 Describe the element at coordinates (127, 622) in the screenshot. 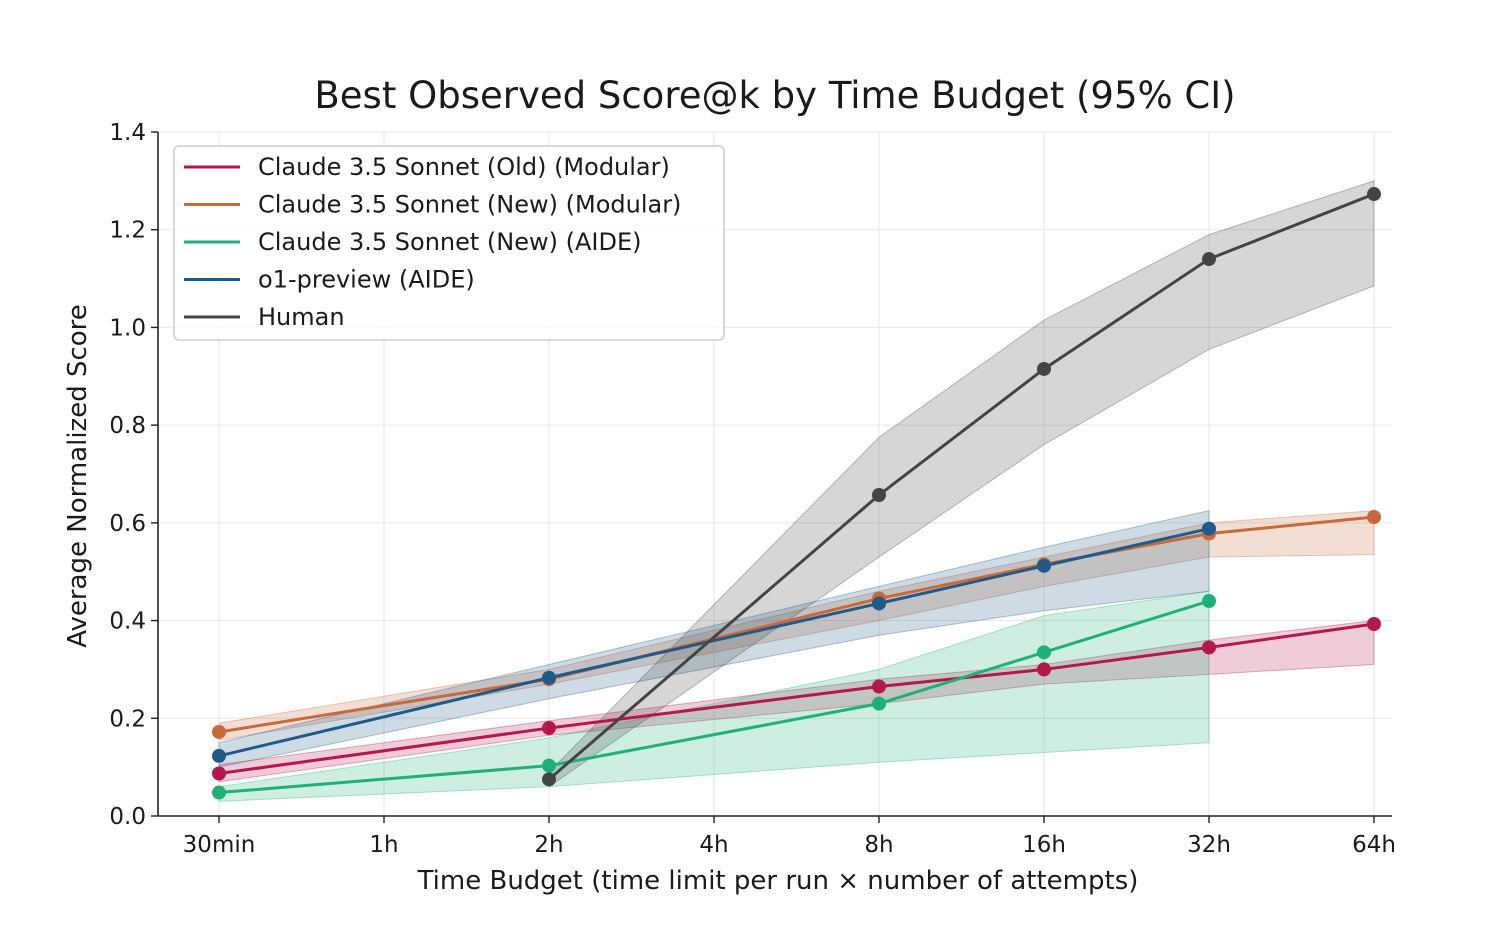

I see `y-tick-label: 0.4` at that location.